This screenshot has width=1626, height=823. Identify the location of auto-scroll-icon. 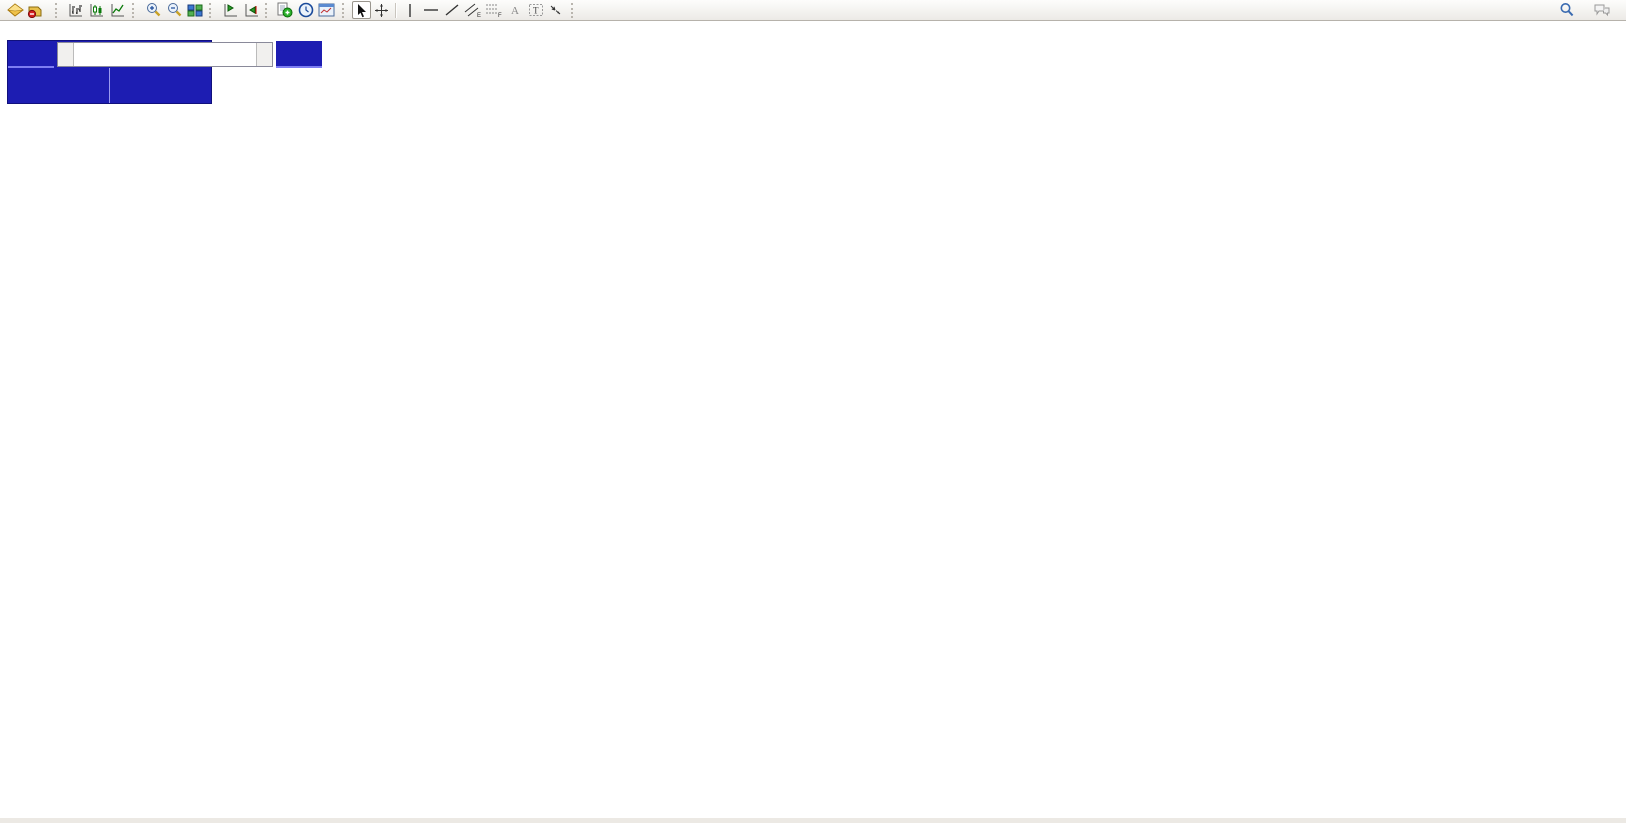
(250, 10).